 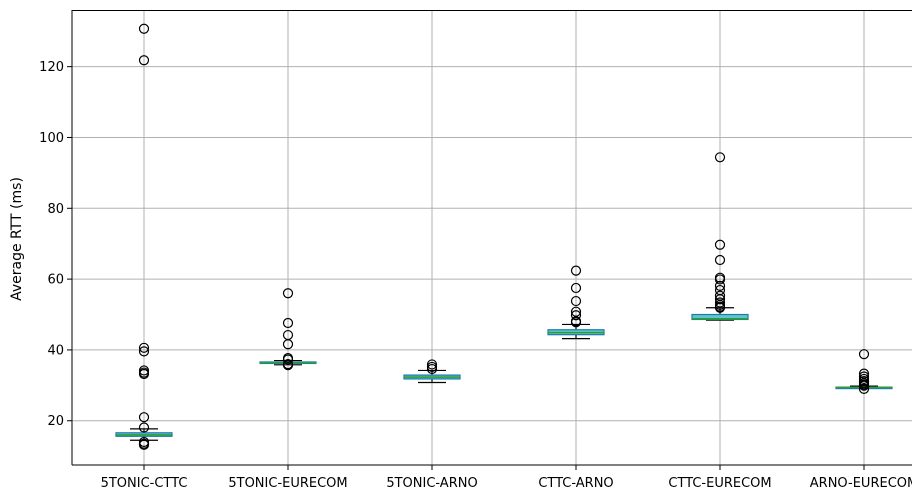 What do you see at coordinates (864, 371) in the screenshot?
I see `box-group-arno-eurecom` at bounding box center [864, 371].